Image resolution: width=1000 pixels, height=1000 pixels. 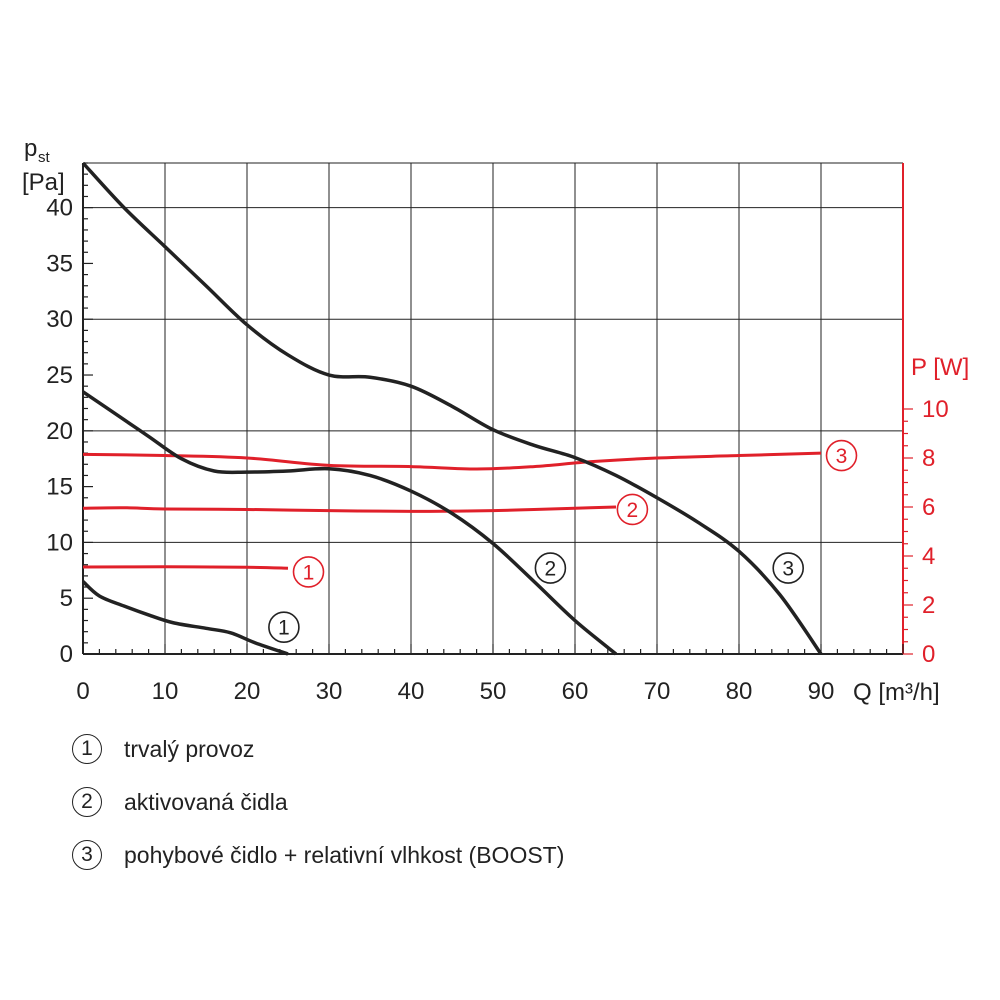 I want to click on left-axis-label-sub: st, so click(x=44, y=157).